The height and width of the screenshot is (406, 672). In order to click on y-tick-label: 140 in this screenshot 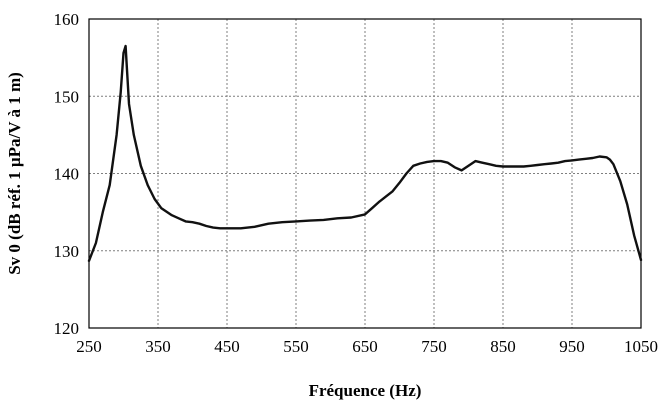, I will do `click(67, 174)`.